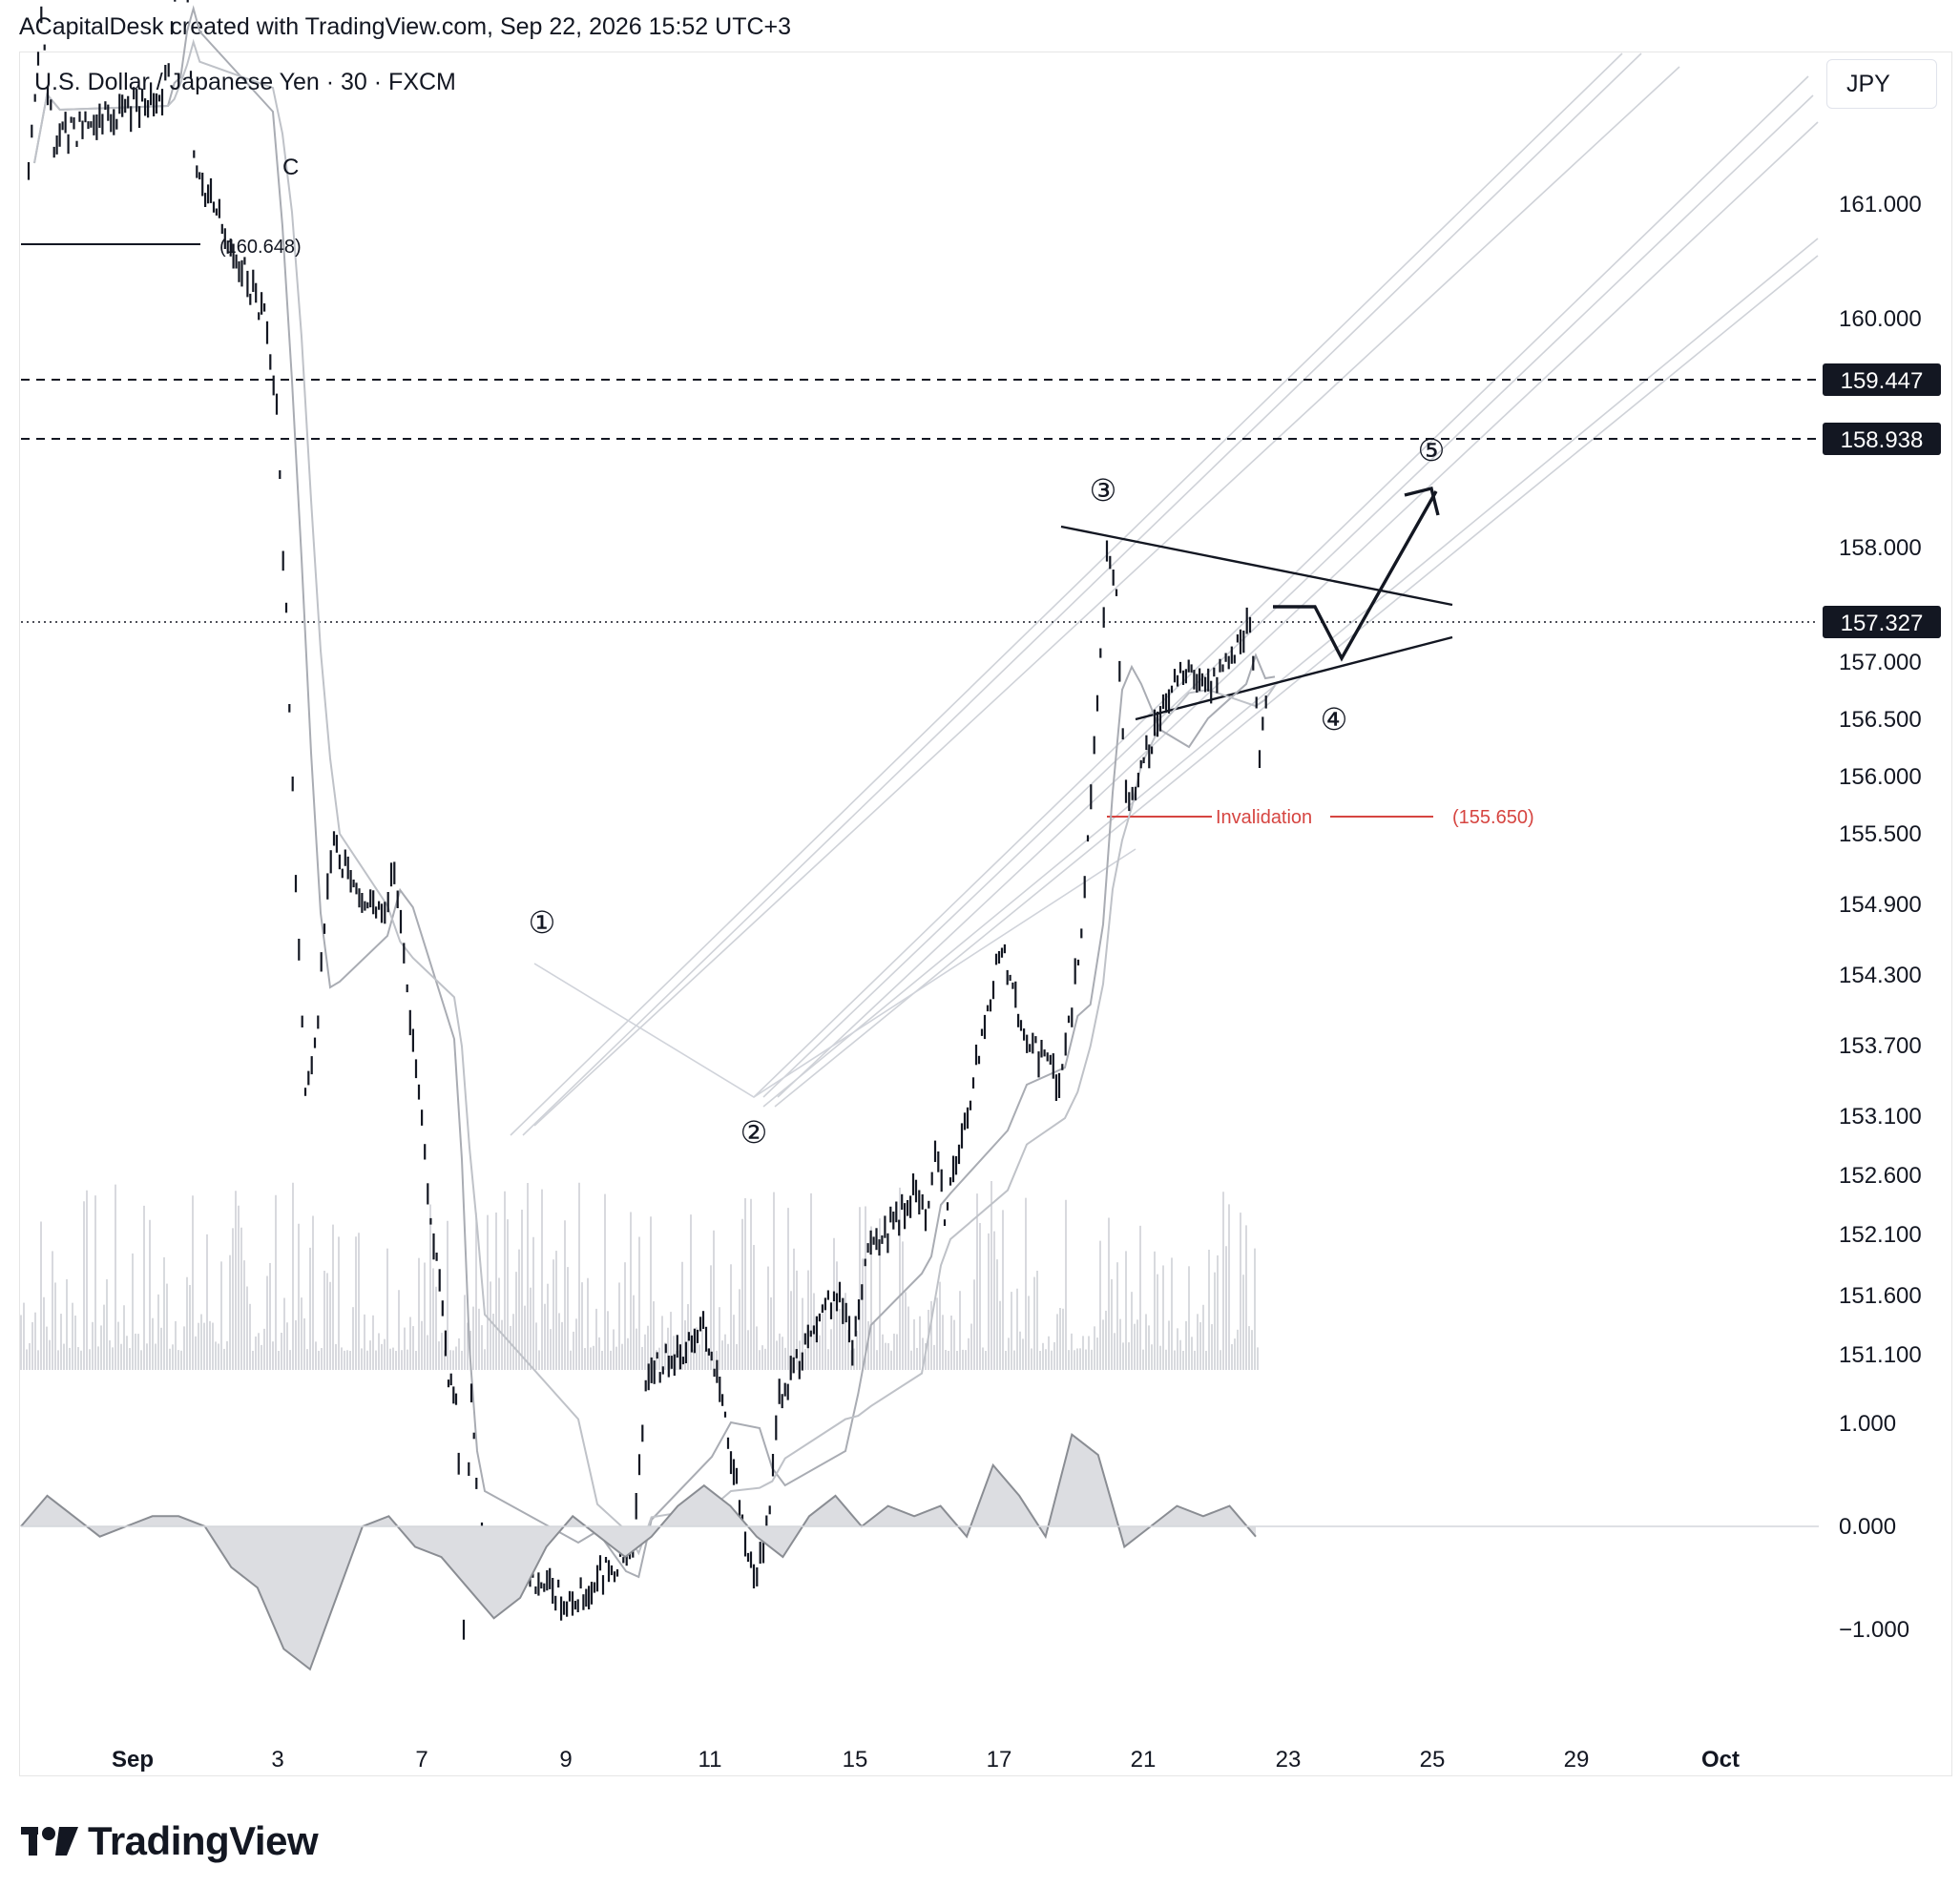 Image resolution: width=1960 pixels, height=1887 pixels. Describe the element at coordinates (1432, 450) in the screenshot. I see `wave-5-marker: ⑤` at that location.